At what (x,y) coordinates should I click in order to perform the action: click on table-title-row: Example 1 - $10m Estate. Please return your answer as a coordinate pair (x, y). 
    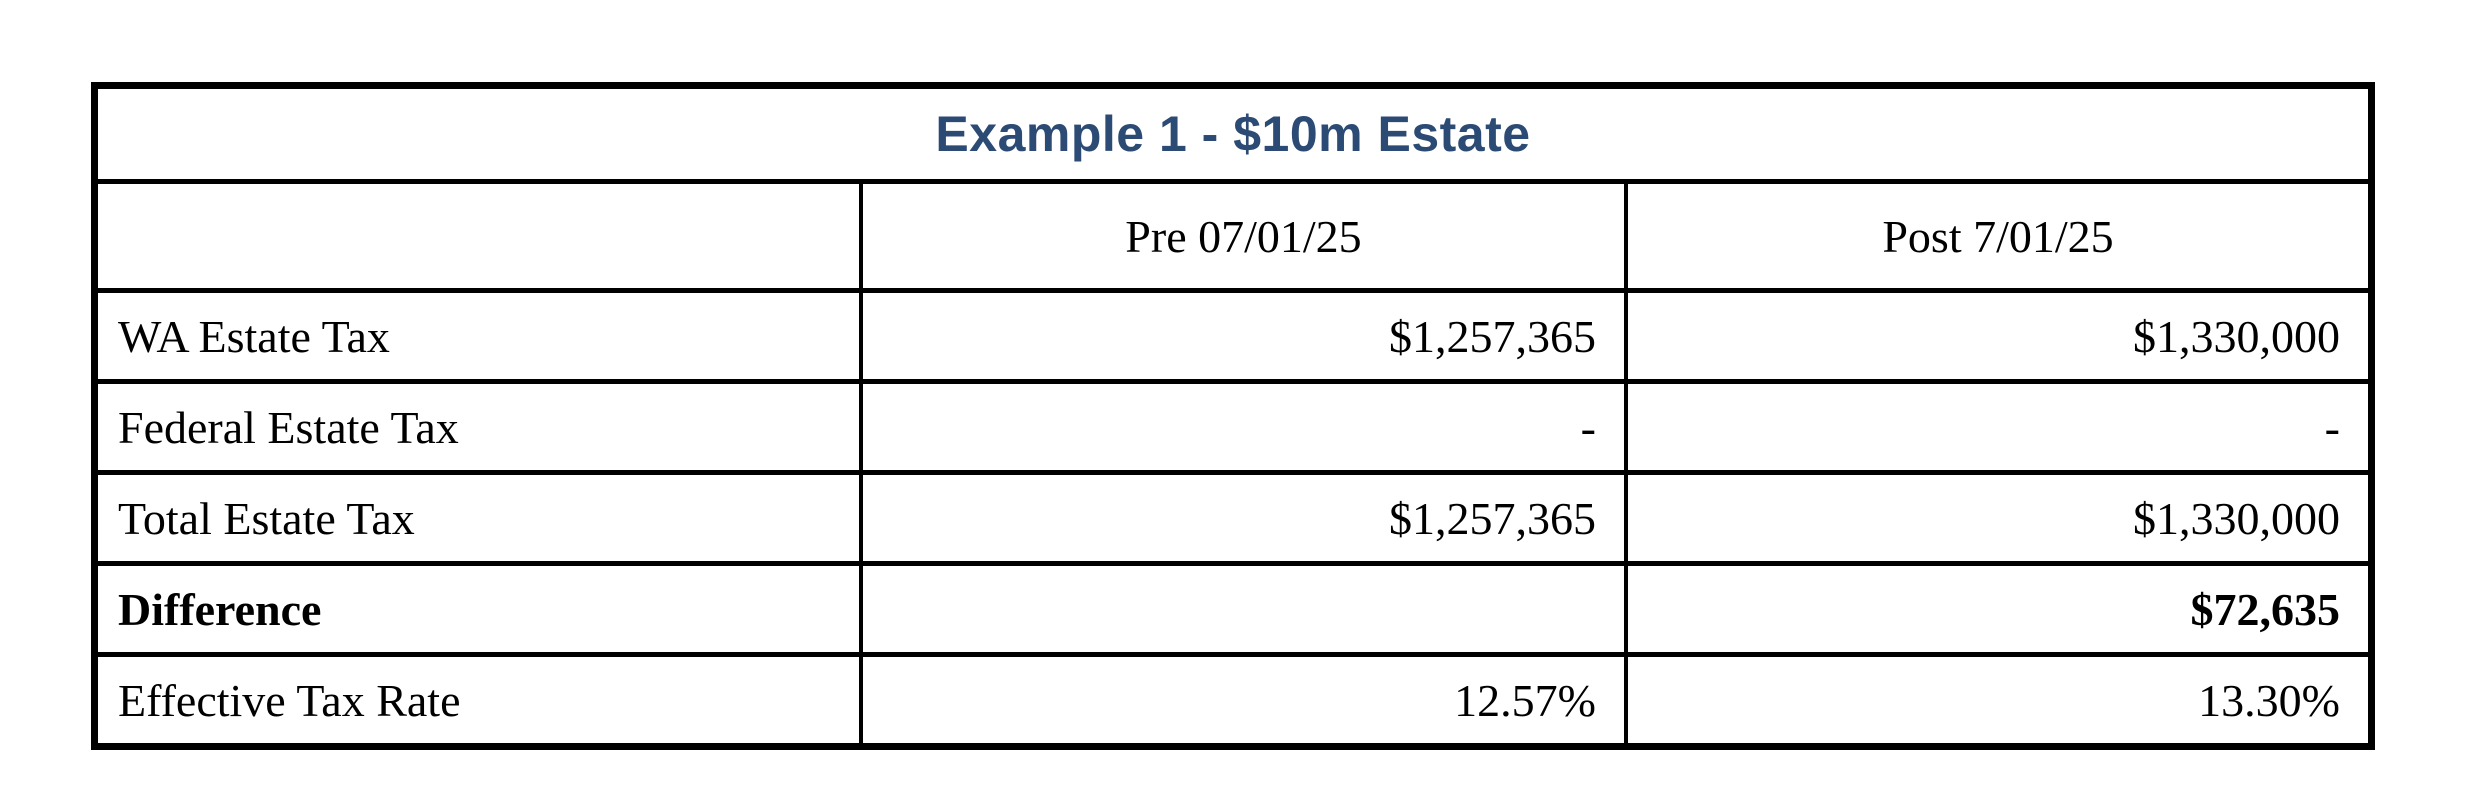
    Looking at the image, I should click on (1233, 134).